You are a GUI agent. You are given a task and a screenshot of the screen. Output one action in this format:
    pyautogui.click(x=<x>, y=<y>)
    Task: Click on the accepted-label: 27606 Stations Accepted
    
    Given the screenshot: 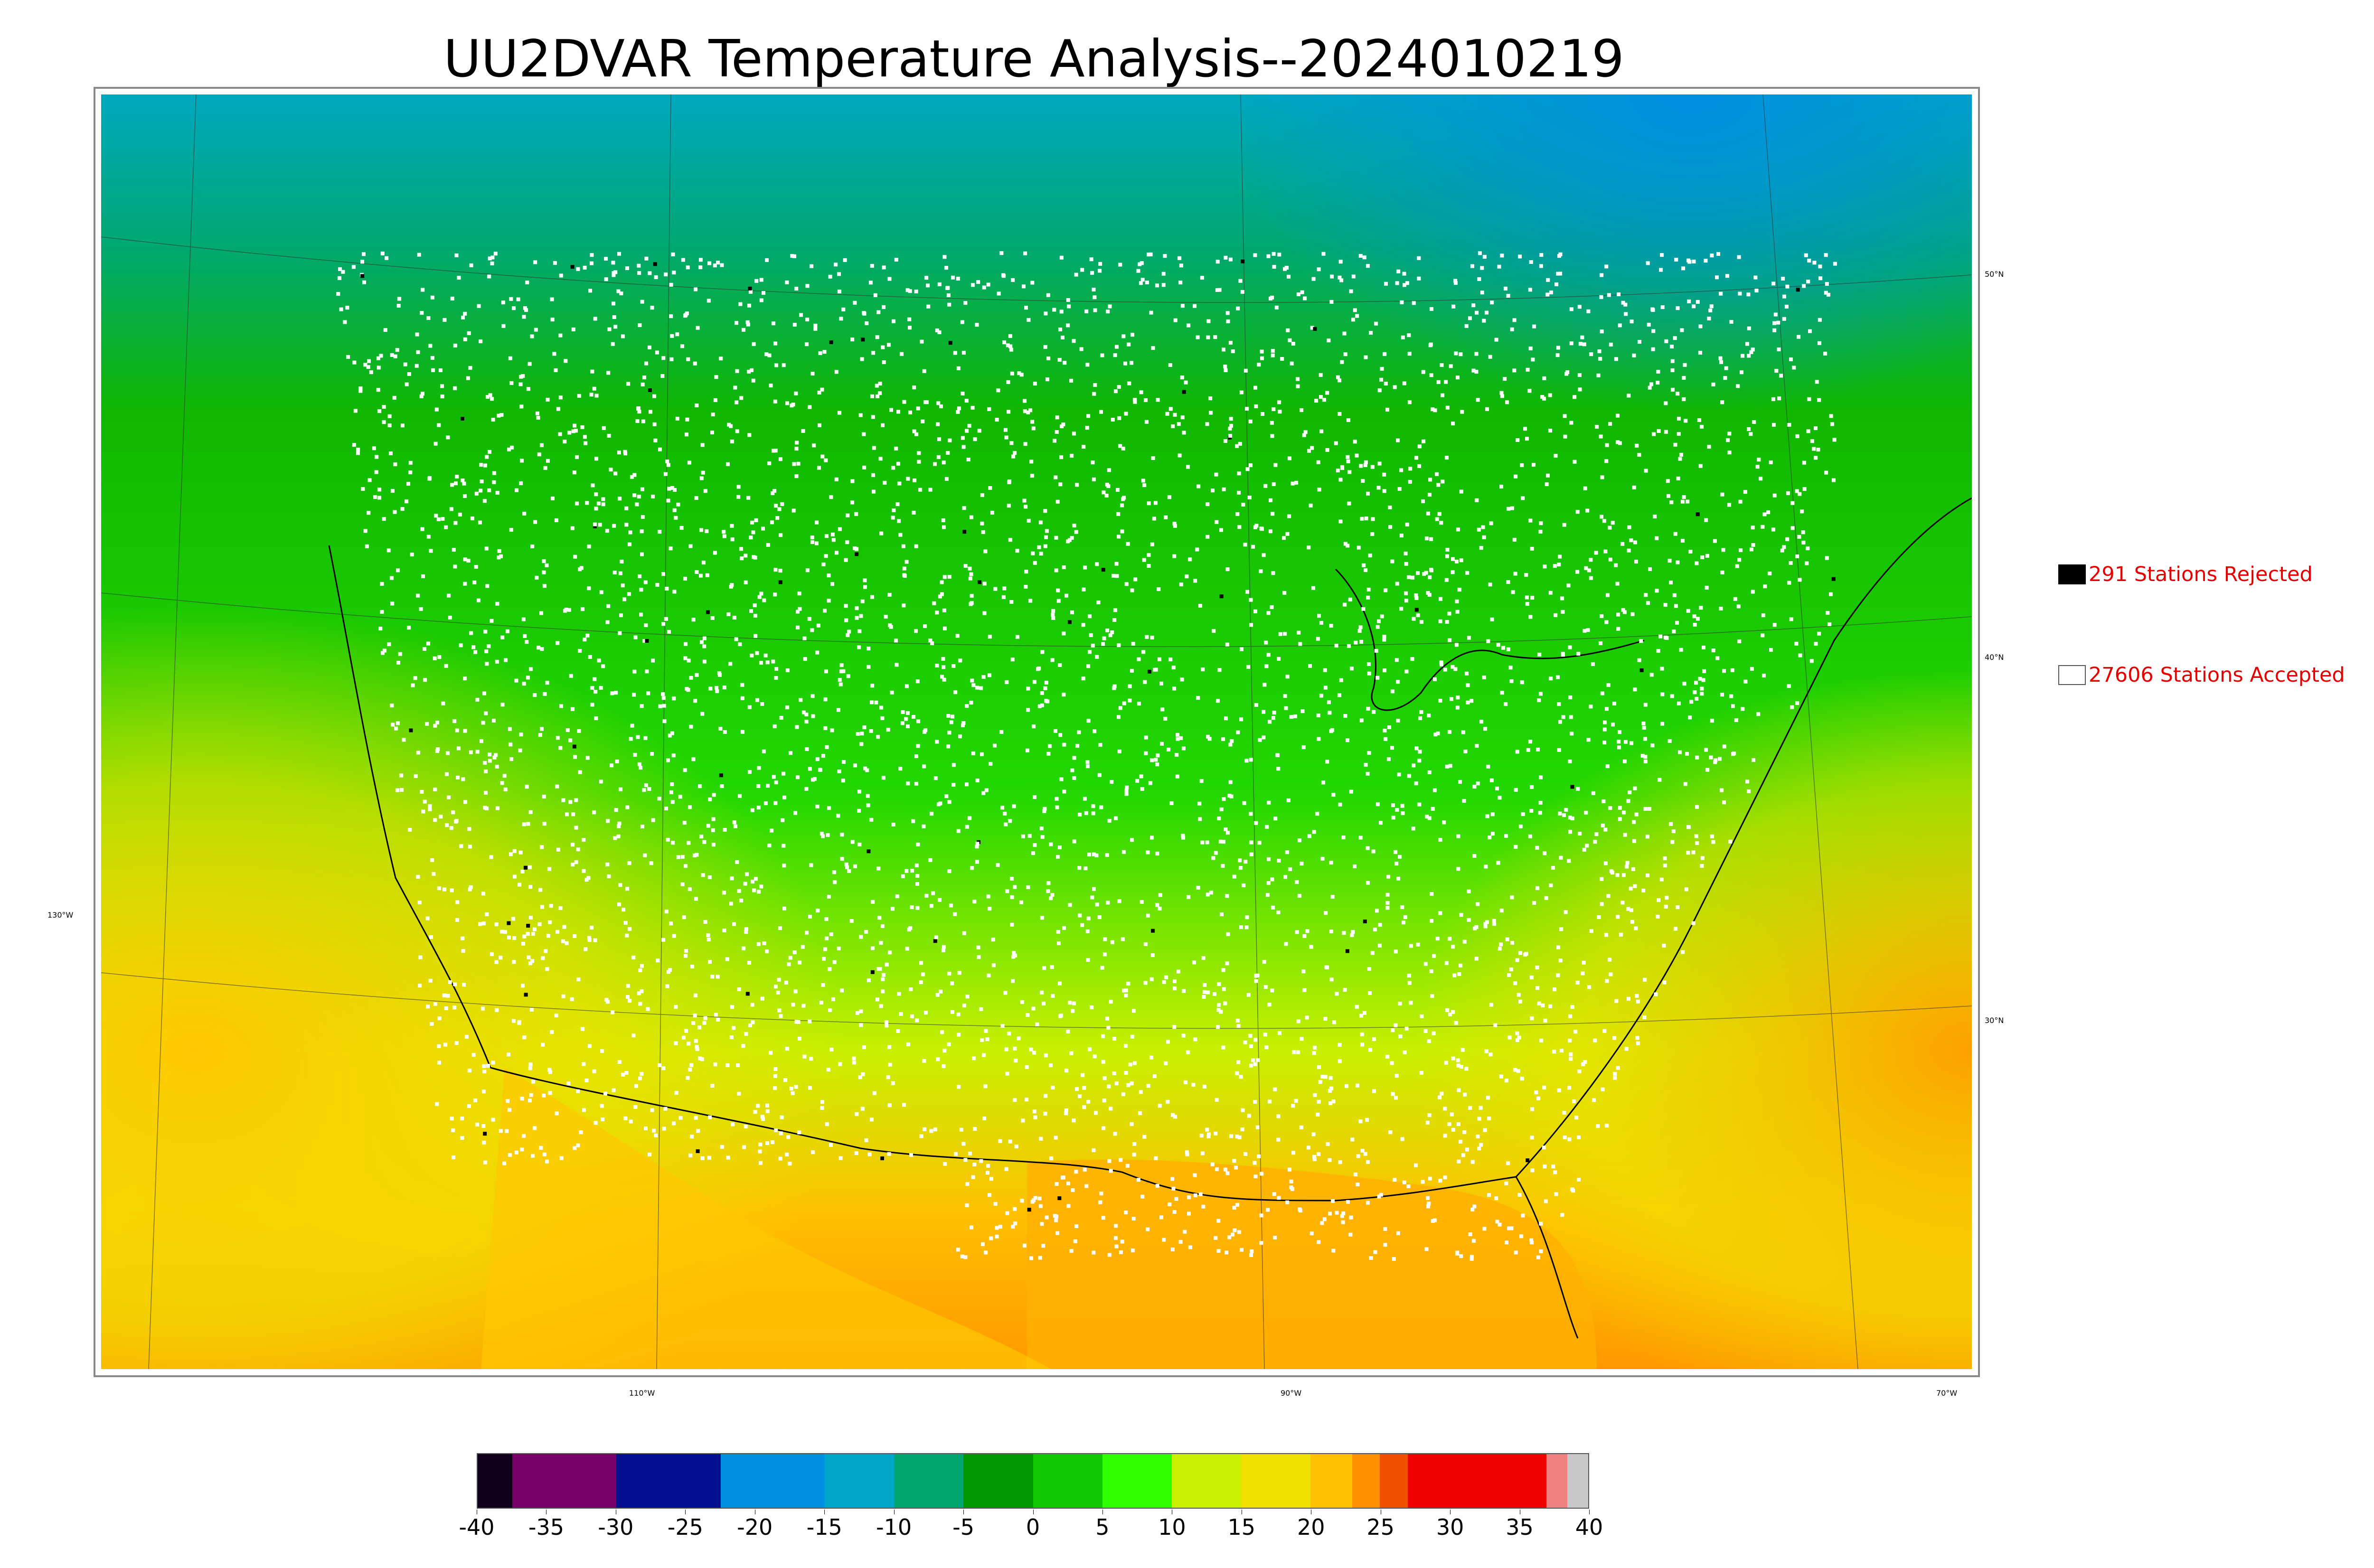 What is the action you would take?
    pyautogui.click(x=2217, y=675)
    